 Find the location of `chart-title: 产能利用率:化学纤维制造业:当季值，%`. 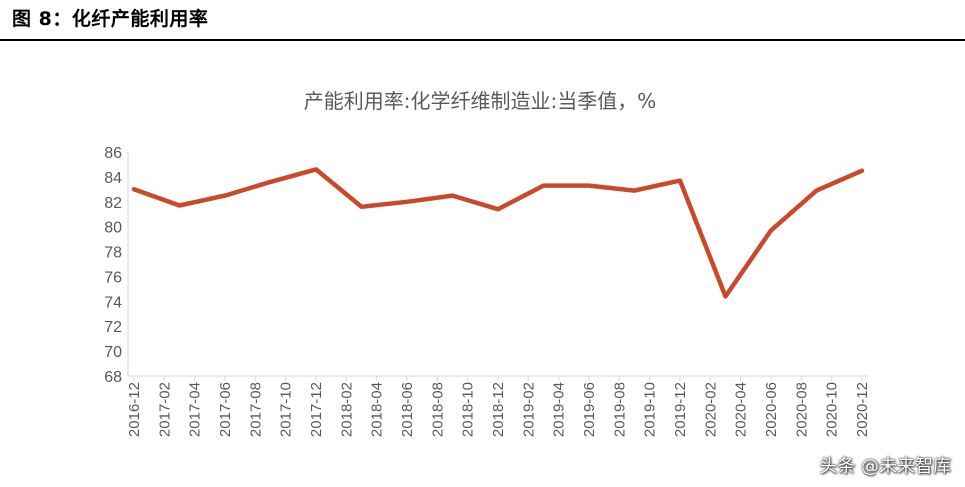

chart-title: 产能利用率:化学纤维制造业:当季值，% is located at coordinates (480, 101).